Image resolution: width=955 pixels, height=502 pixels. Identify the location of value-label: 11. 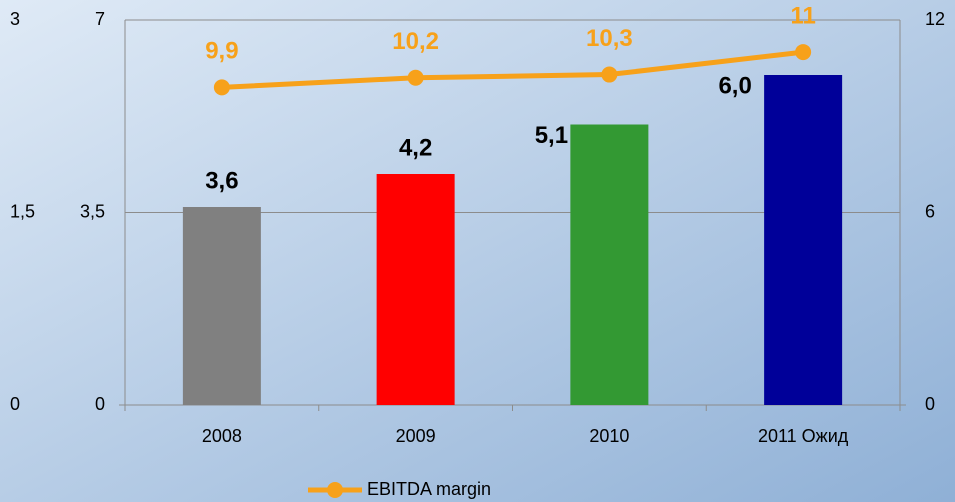
(802, 15).